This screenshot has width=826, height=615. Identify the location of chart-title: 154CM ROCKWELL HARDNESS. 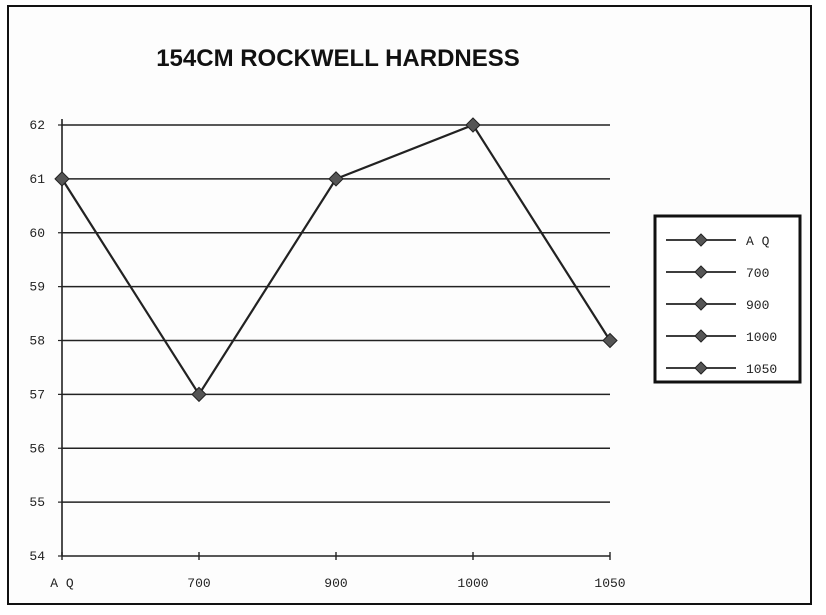
(338, 58).